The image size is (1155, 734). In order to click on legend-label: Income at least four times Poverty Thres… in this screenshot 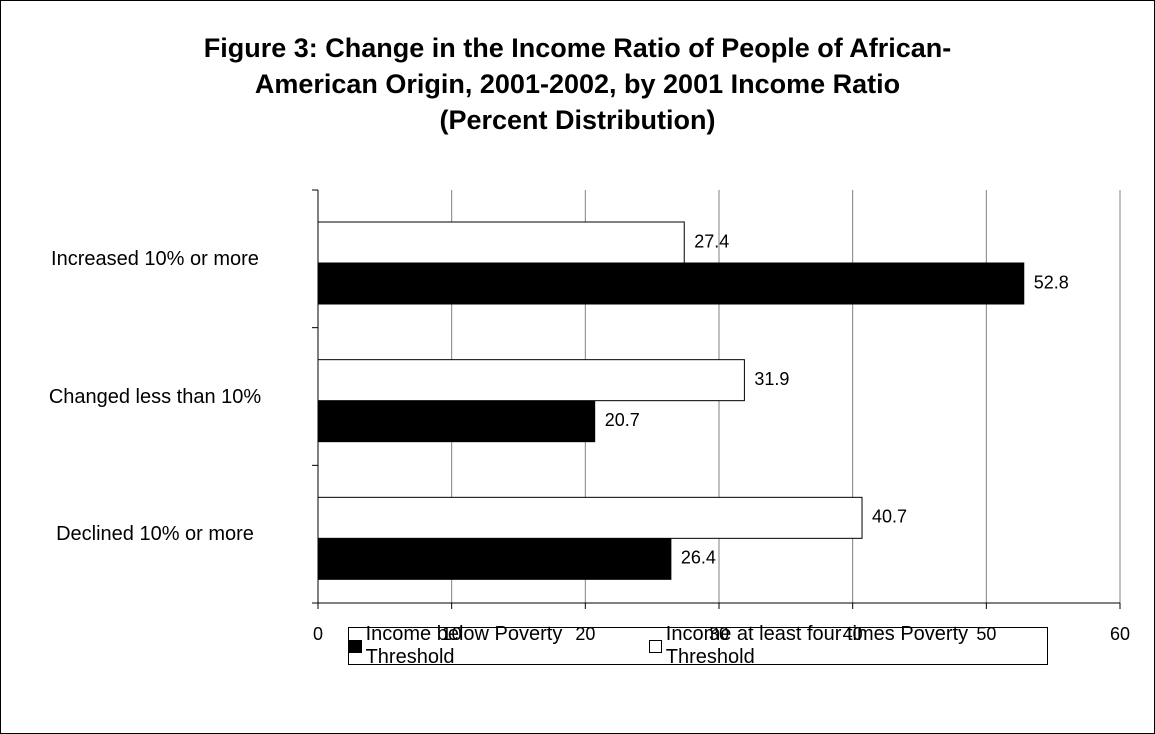, I will do `click(817, 645)`.